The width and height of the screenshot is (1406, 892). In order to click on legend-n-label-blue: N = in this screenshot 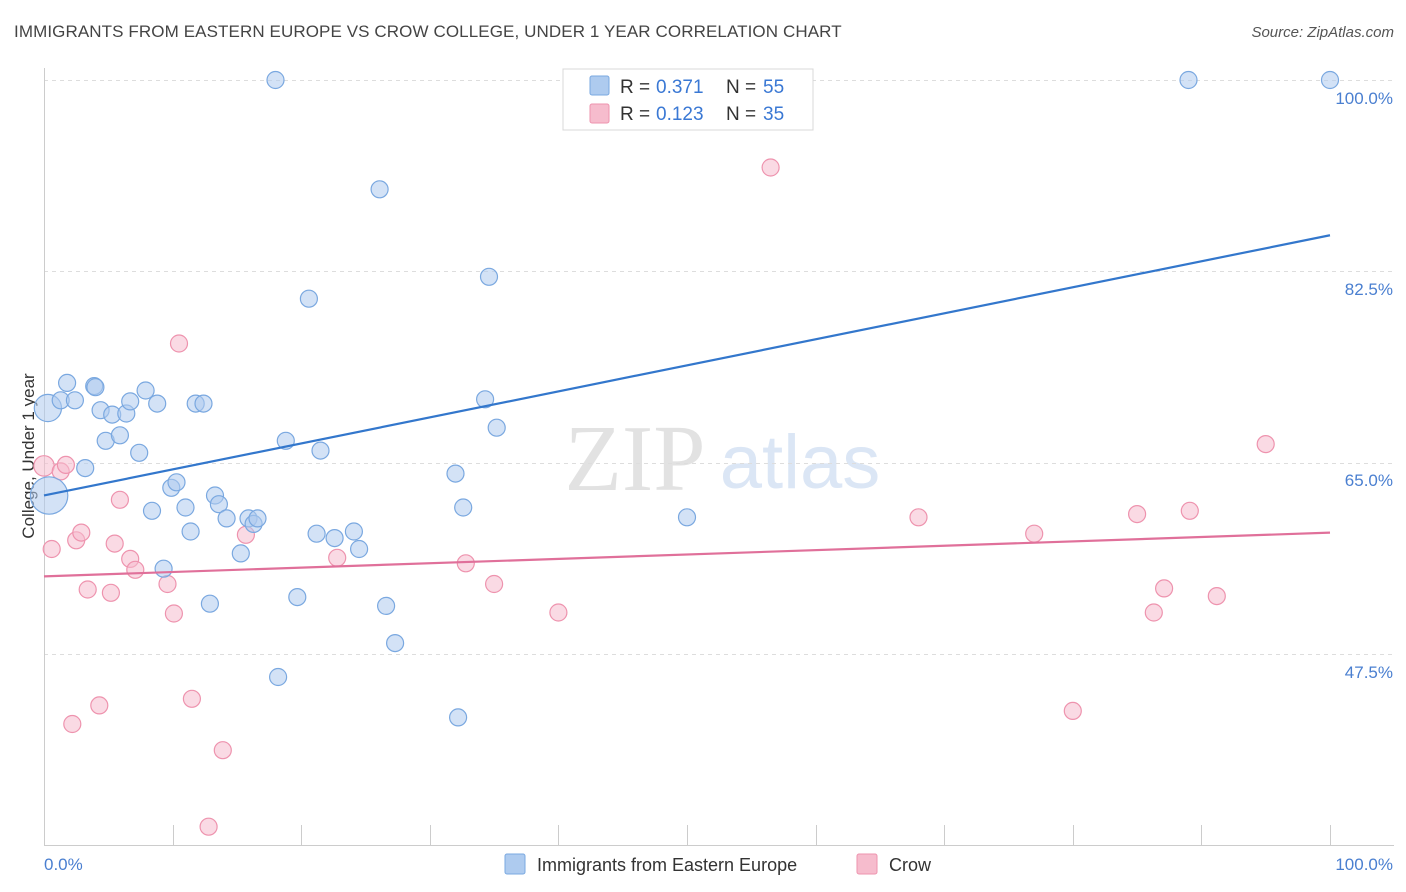, I will do `click(741, 87)`.